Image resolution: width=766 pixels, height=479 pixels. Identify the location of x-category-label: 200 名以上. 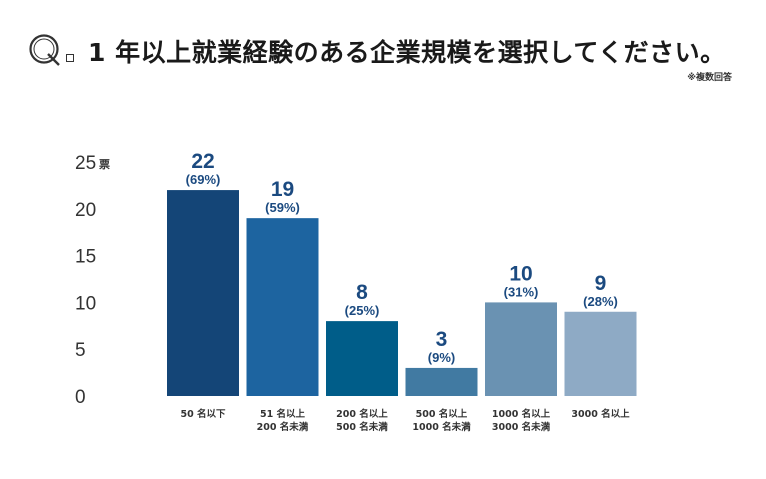
(362, 414).